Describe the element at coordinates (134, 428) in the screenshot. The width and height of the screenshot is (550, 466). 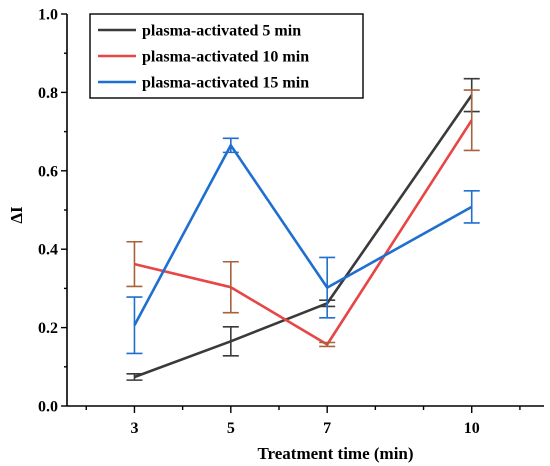
I see `x-tick-label: 3` at that location.